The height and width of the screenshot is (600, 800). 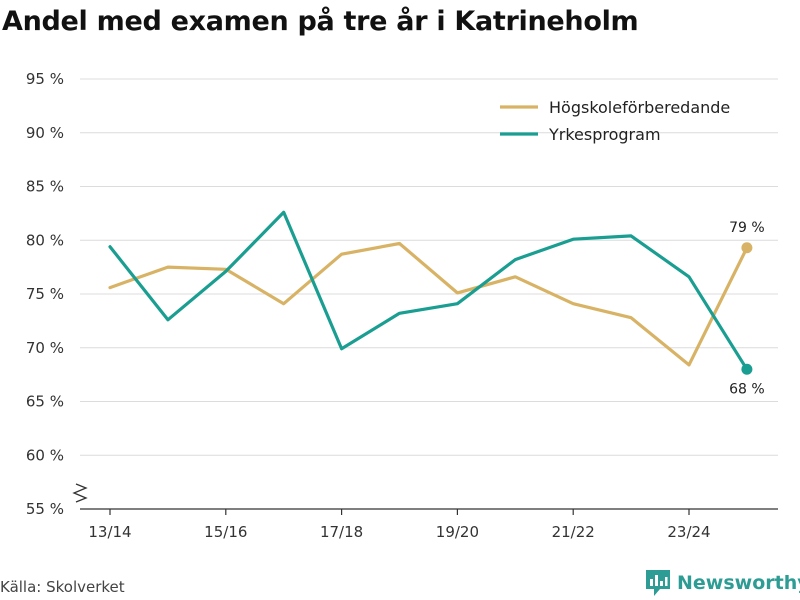 I want to click on series-end-label: 79 %, so click(x=747, y=228).